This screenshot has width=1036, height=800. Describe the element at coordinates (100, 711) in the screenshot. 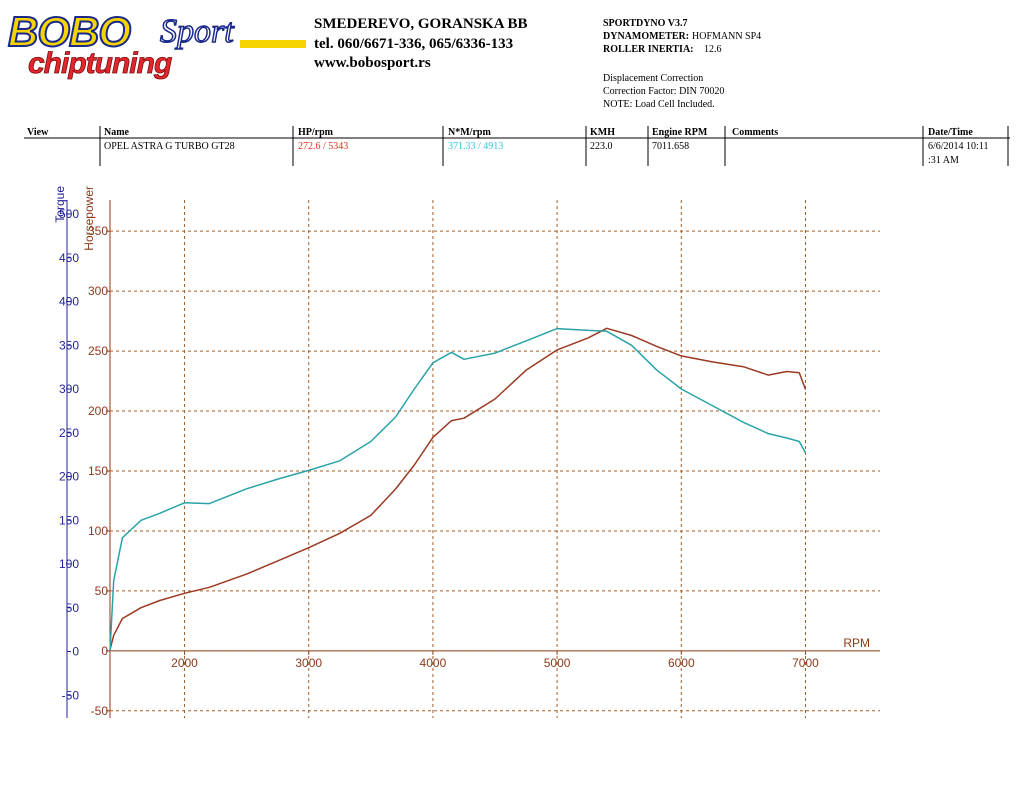

I see `y-tick-label: -50` at that location.